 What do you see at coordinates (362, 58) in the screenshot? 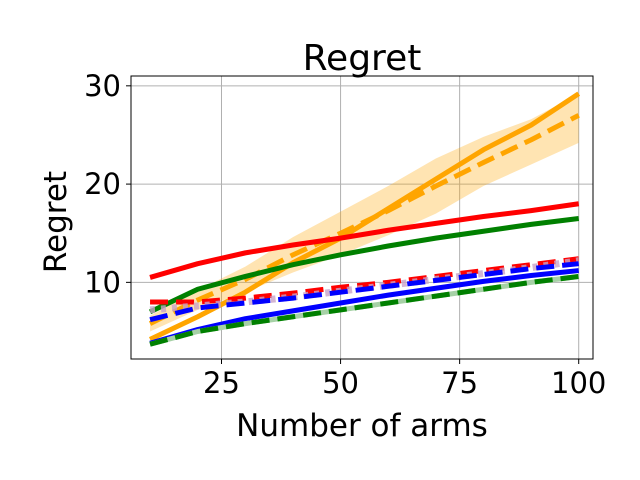
I see `chart-title: Regret` at bounding box center [362, 58].